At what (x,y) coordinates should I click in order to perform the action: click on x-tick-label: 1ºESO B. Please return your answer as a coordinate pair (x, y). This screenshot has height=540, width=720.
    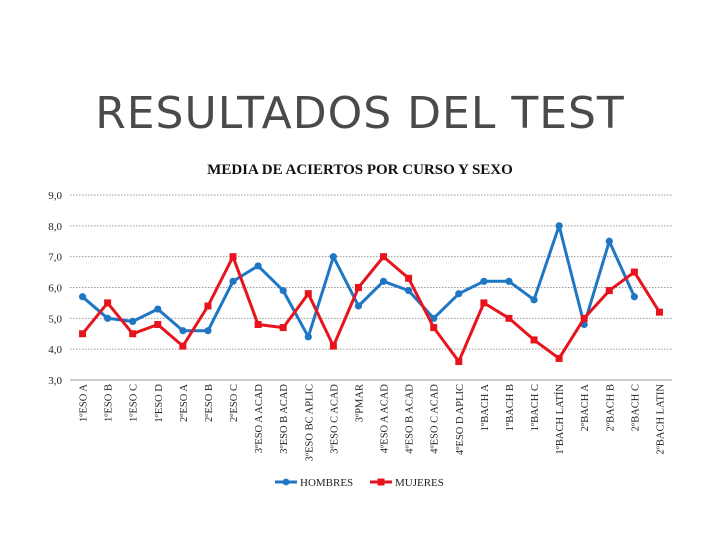
    Looking at the image, I should click on (109, 403).